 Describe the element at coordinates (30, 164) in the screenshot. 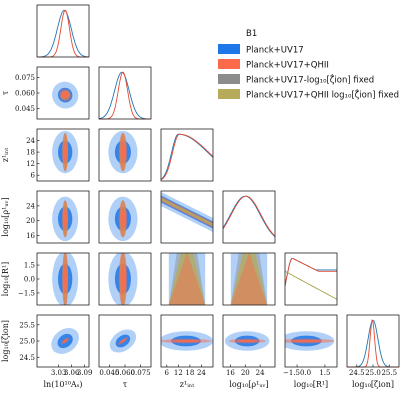

I see `y-tick-label: 12` at that location.